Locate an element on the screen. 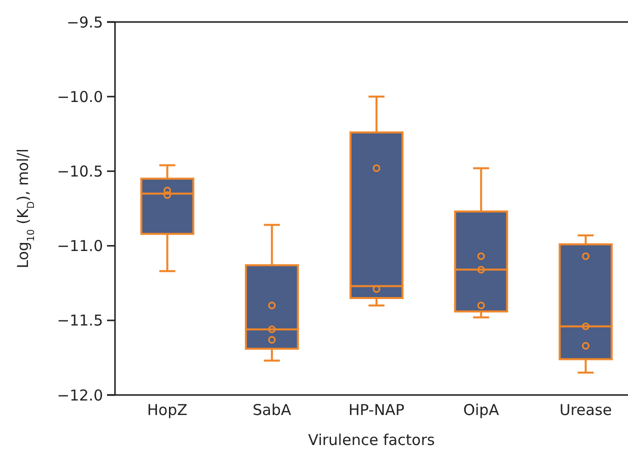  y-tick-label: −10.5 is located at coordinates (80, 171).